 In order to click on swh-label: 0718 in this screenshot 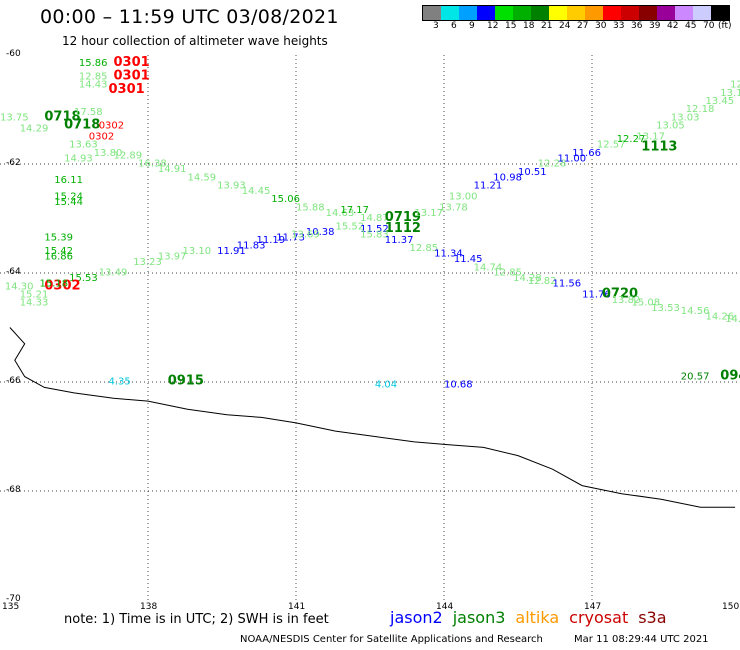, I will do `click(62, 116)`.